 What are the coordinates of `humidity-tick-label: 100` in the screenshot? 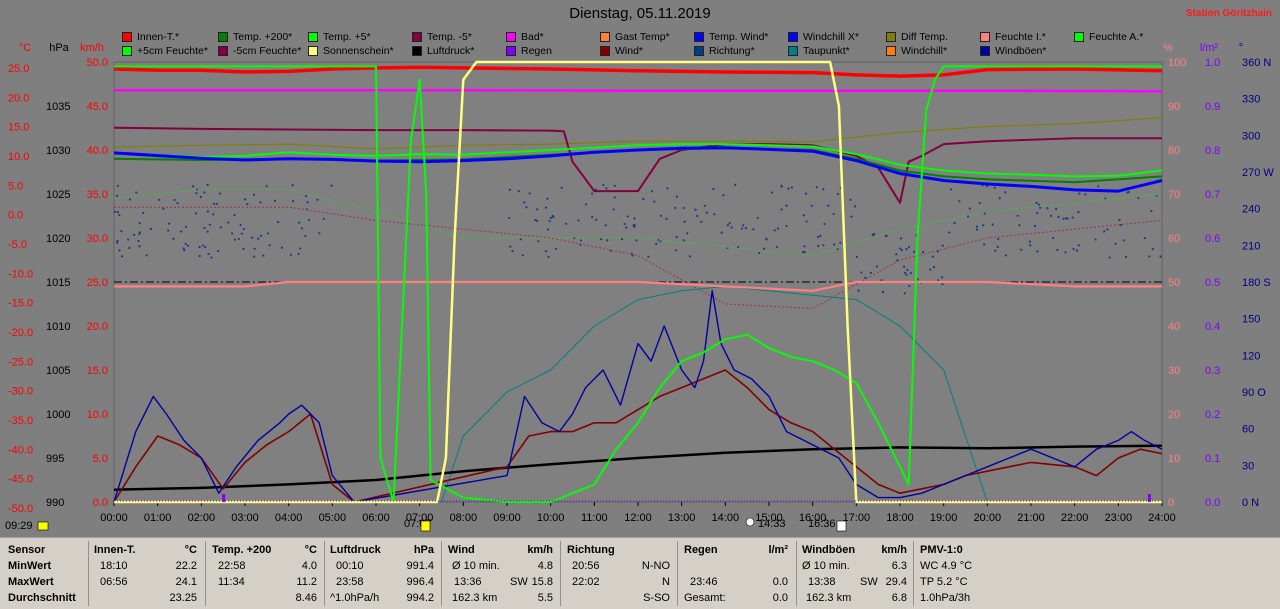 It's located at (1177, 63).